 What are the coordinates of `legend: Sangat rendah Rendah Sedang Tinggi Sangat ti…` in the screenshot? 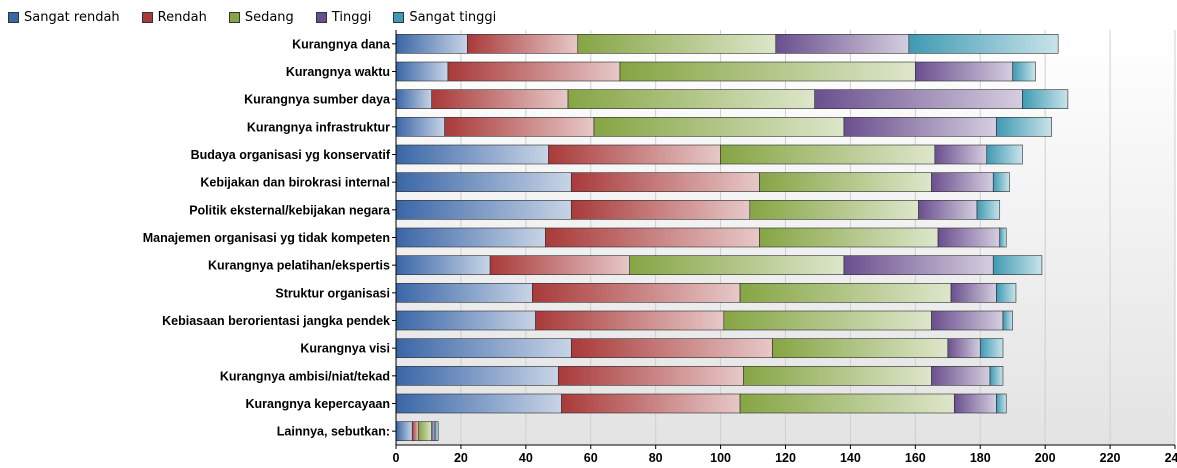 It's located at (263, 17).